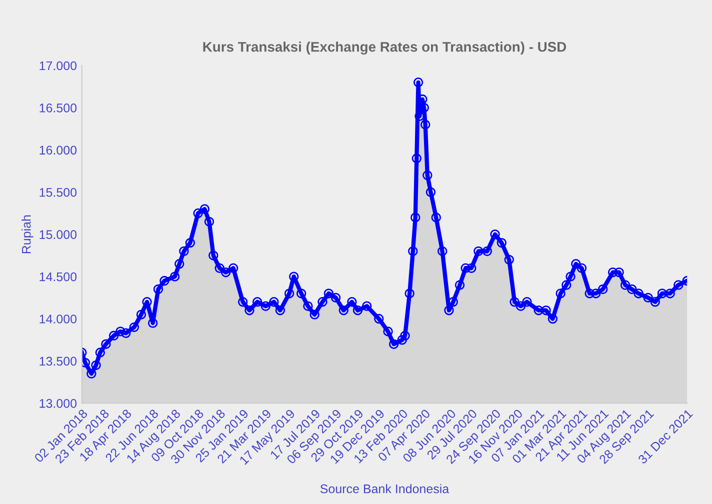 This screenshot has height=504, width=712. I want to click on y-tick-label: 14.500, so click(58, 277).